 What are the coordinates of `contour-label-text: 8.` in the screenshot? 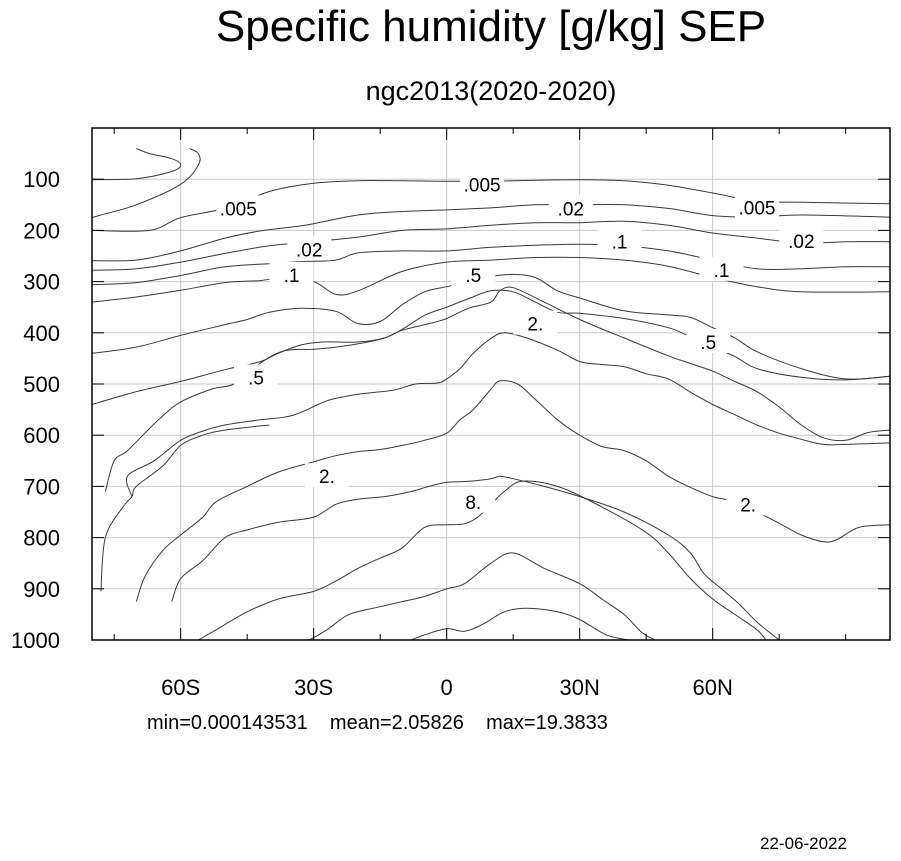 It's located at (473, 503).